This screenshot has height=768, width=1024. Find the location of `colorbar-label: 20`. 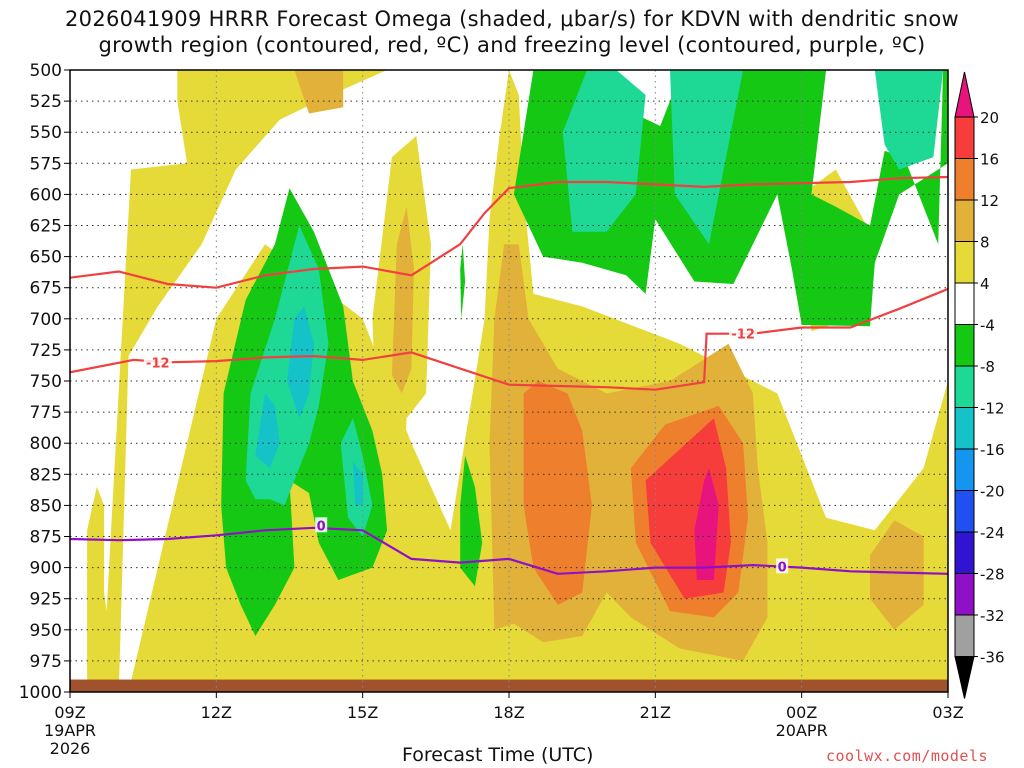

colorbar-label: 20 is located at coordinates (989, 118).